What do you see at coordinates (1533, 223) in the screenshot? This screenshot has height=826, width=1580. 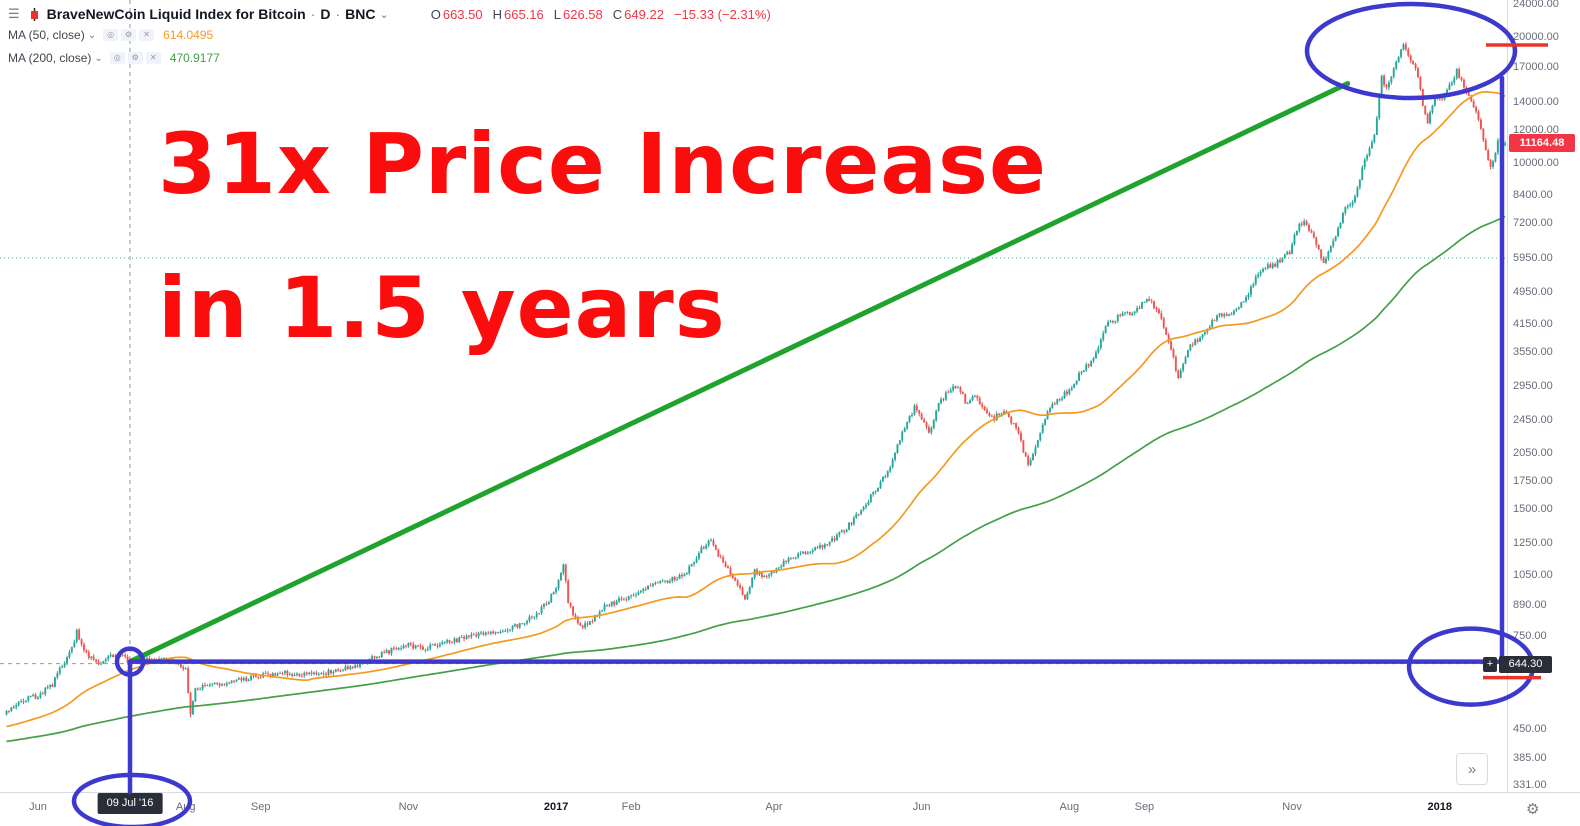 I see `price-tick-label: 7200.00` at bounding box center [1533, 223].